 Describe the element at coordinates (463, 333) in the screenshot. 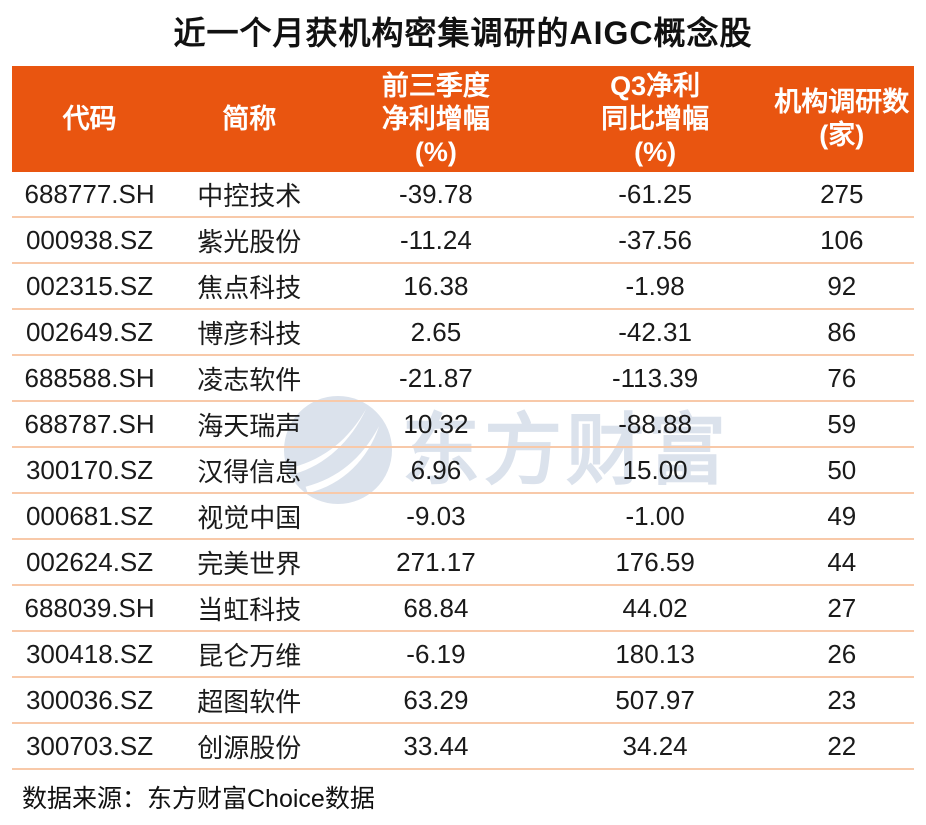

I see `table-row: 002649.SZ 博彦科技 2.65 -42.31 86` at that location.